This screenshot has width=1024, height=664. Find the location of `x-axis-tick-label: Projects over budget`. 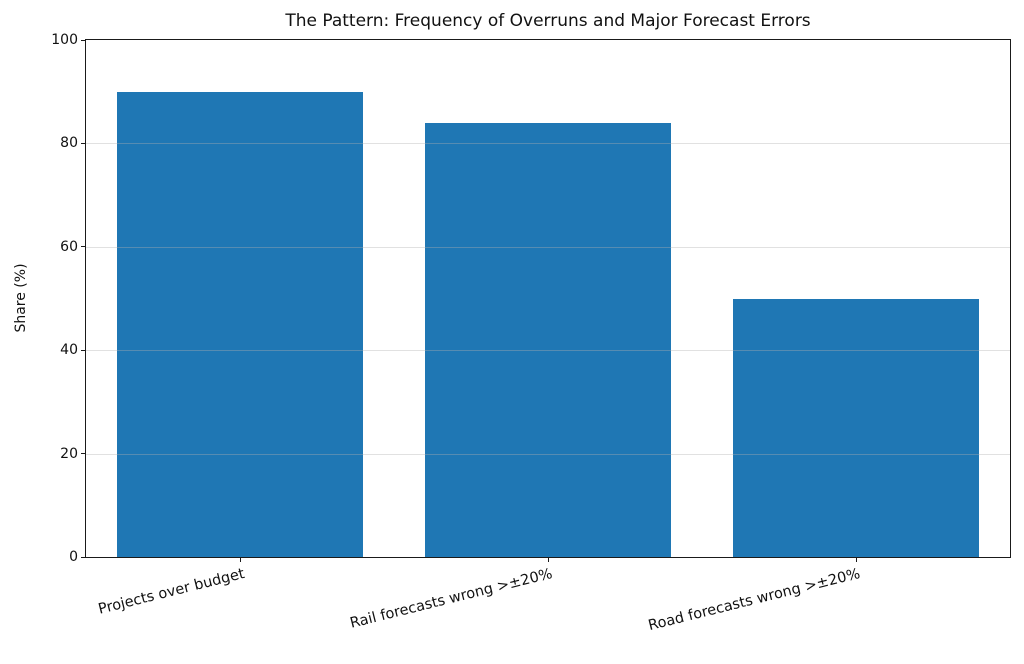

x-axis-tick-label: Projects over budget is located at coordinates (171, 591).